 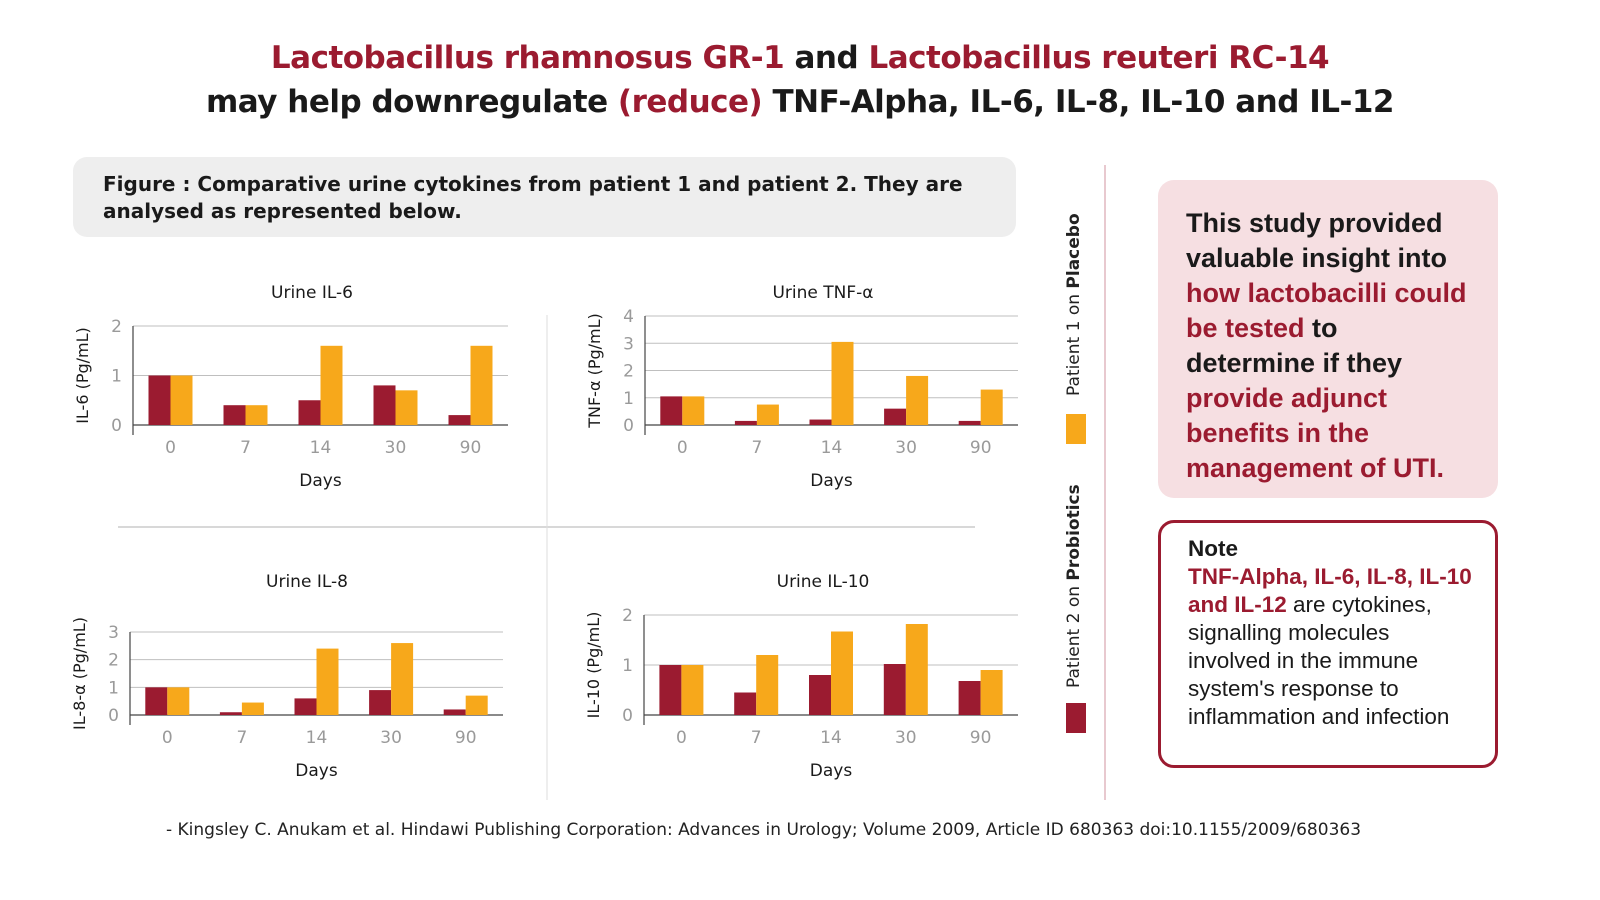 What do you see at coordinates (1074, 634) in the screenshot?
I see `legend-probiotics-prefix: Patient 2 on` at bounding box center [1074, 634].